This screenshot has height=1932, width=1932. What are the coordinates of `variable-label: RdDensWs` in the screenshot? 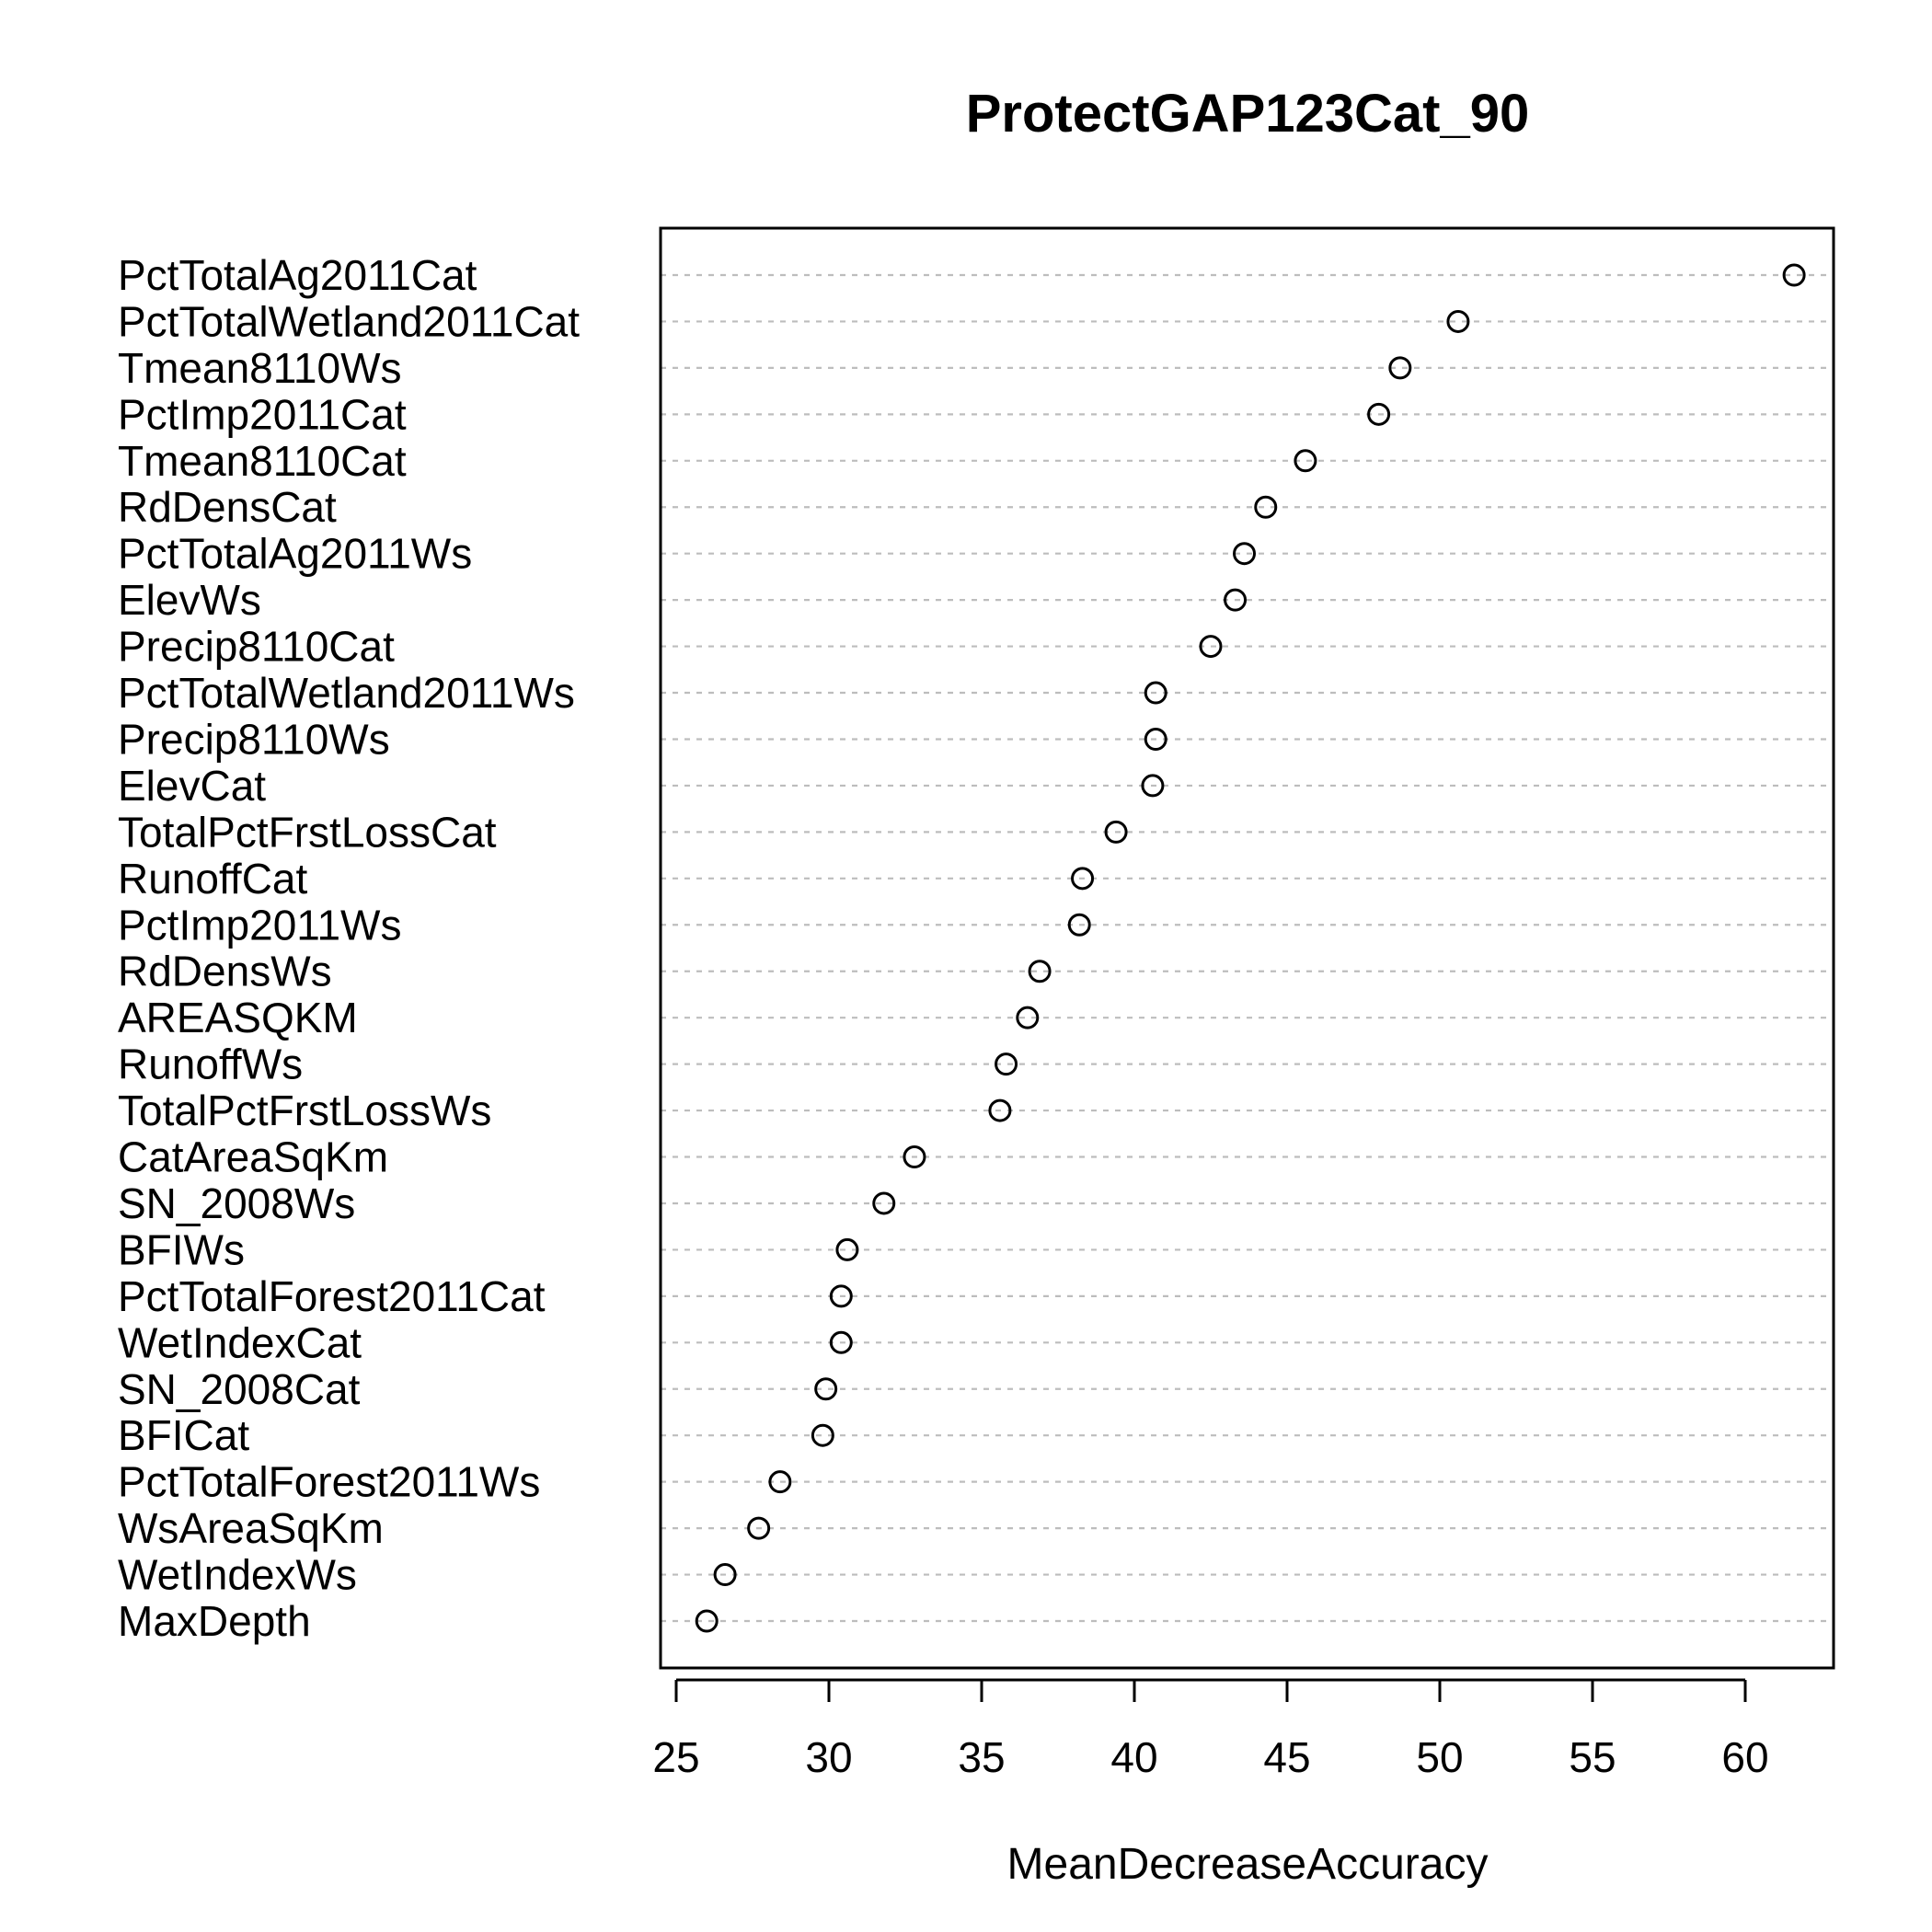 It's located at (225, 972).